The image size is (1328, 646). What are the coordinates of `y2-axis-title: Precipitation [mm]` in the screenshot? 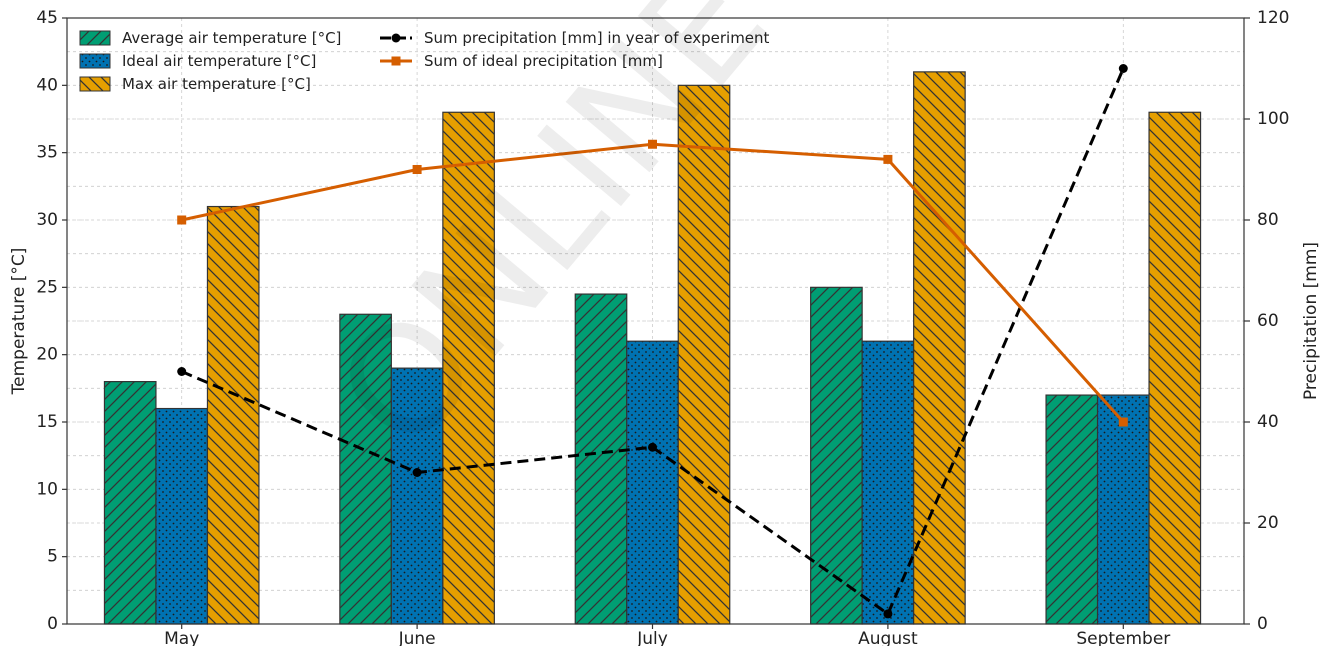 It's located at (1311, 321).